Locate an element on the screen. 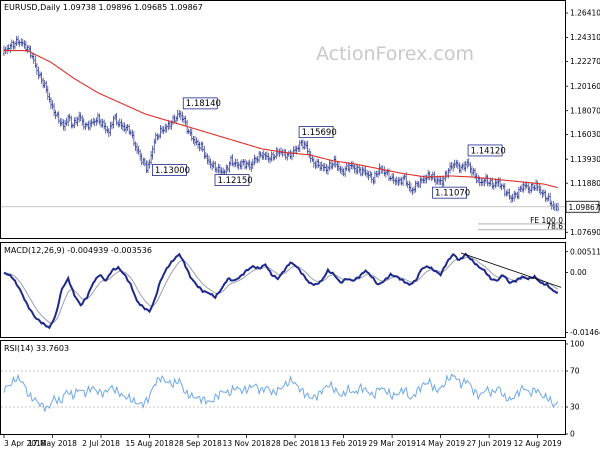 The height and width of the screenshot is (450, 600). watermark: ActionForex.com is located at coordinates (395, 54).